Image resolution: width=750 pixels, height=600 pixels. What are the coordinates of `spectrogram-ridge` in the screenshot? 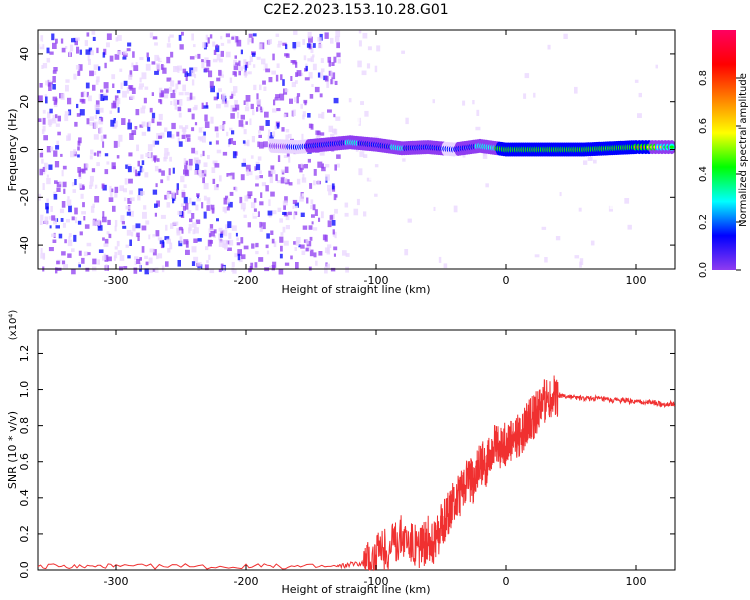 It's located at (472, 146).